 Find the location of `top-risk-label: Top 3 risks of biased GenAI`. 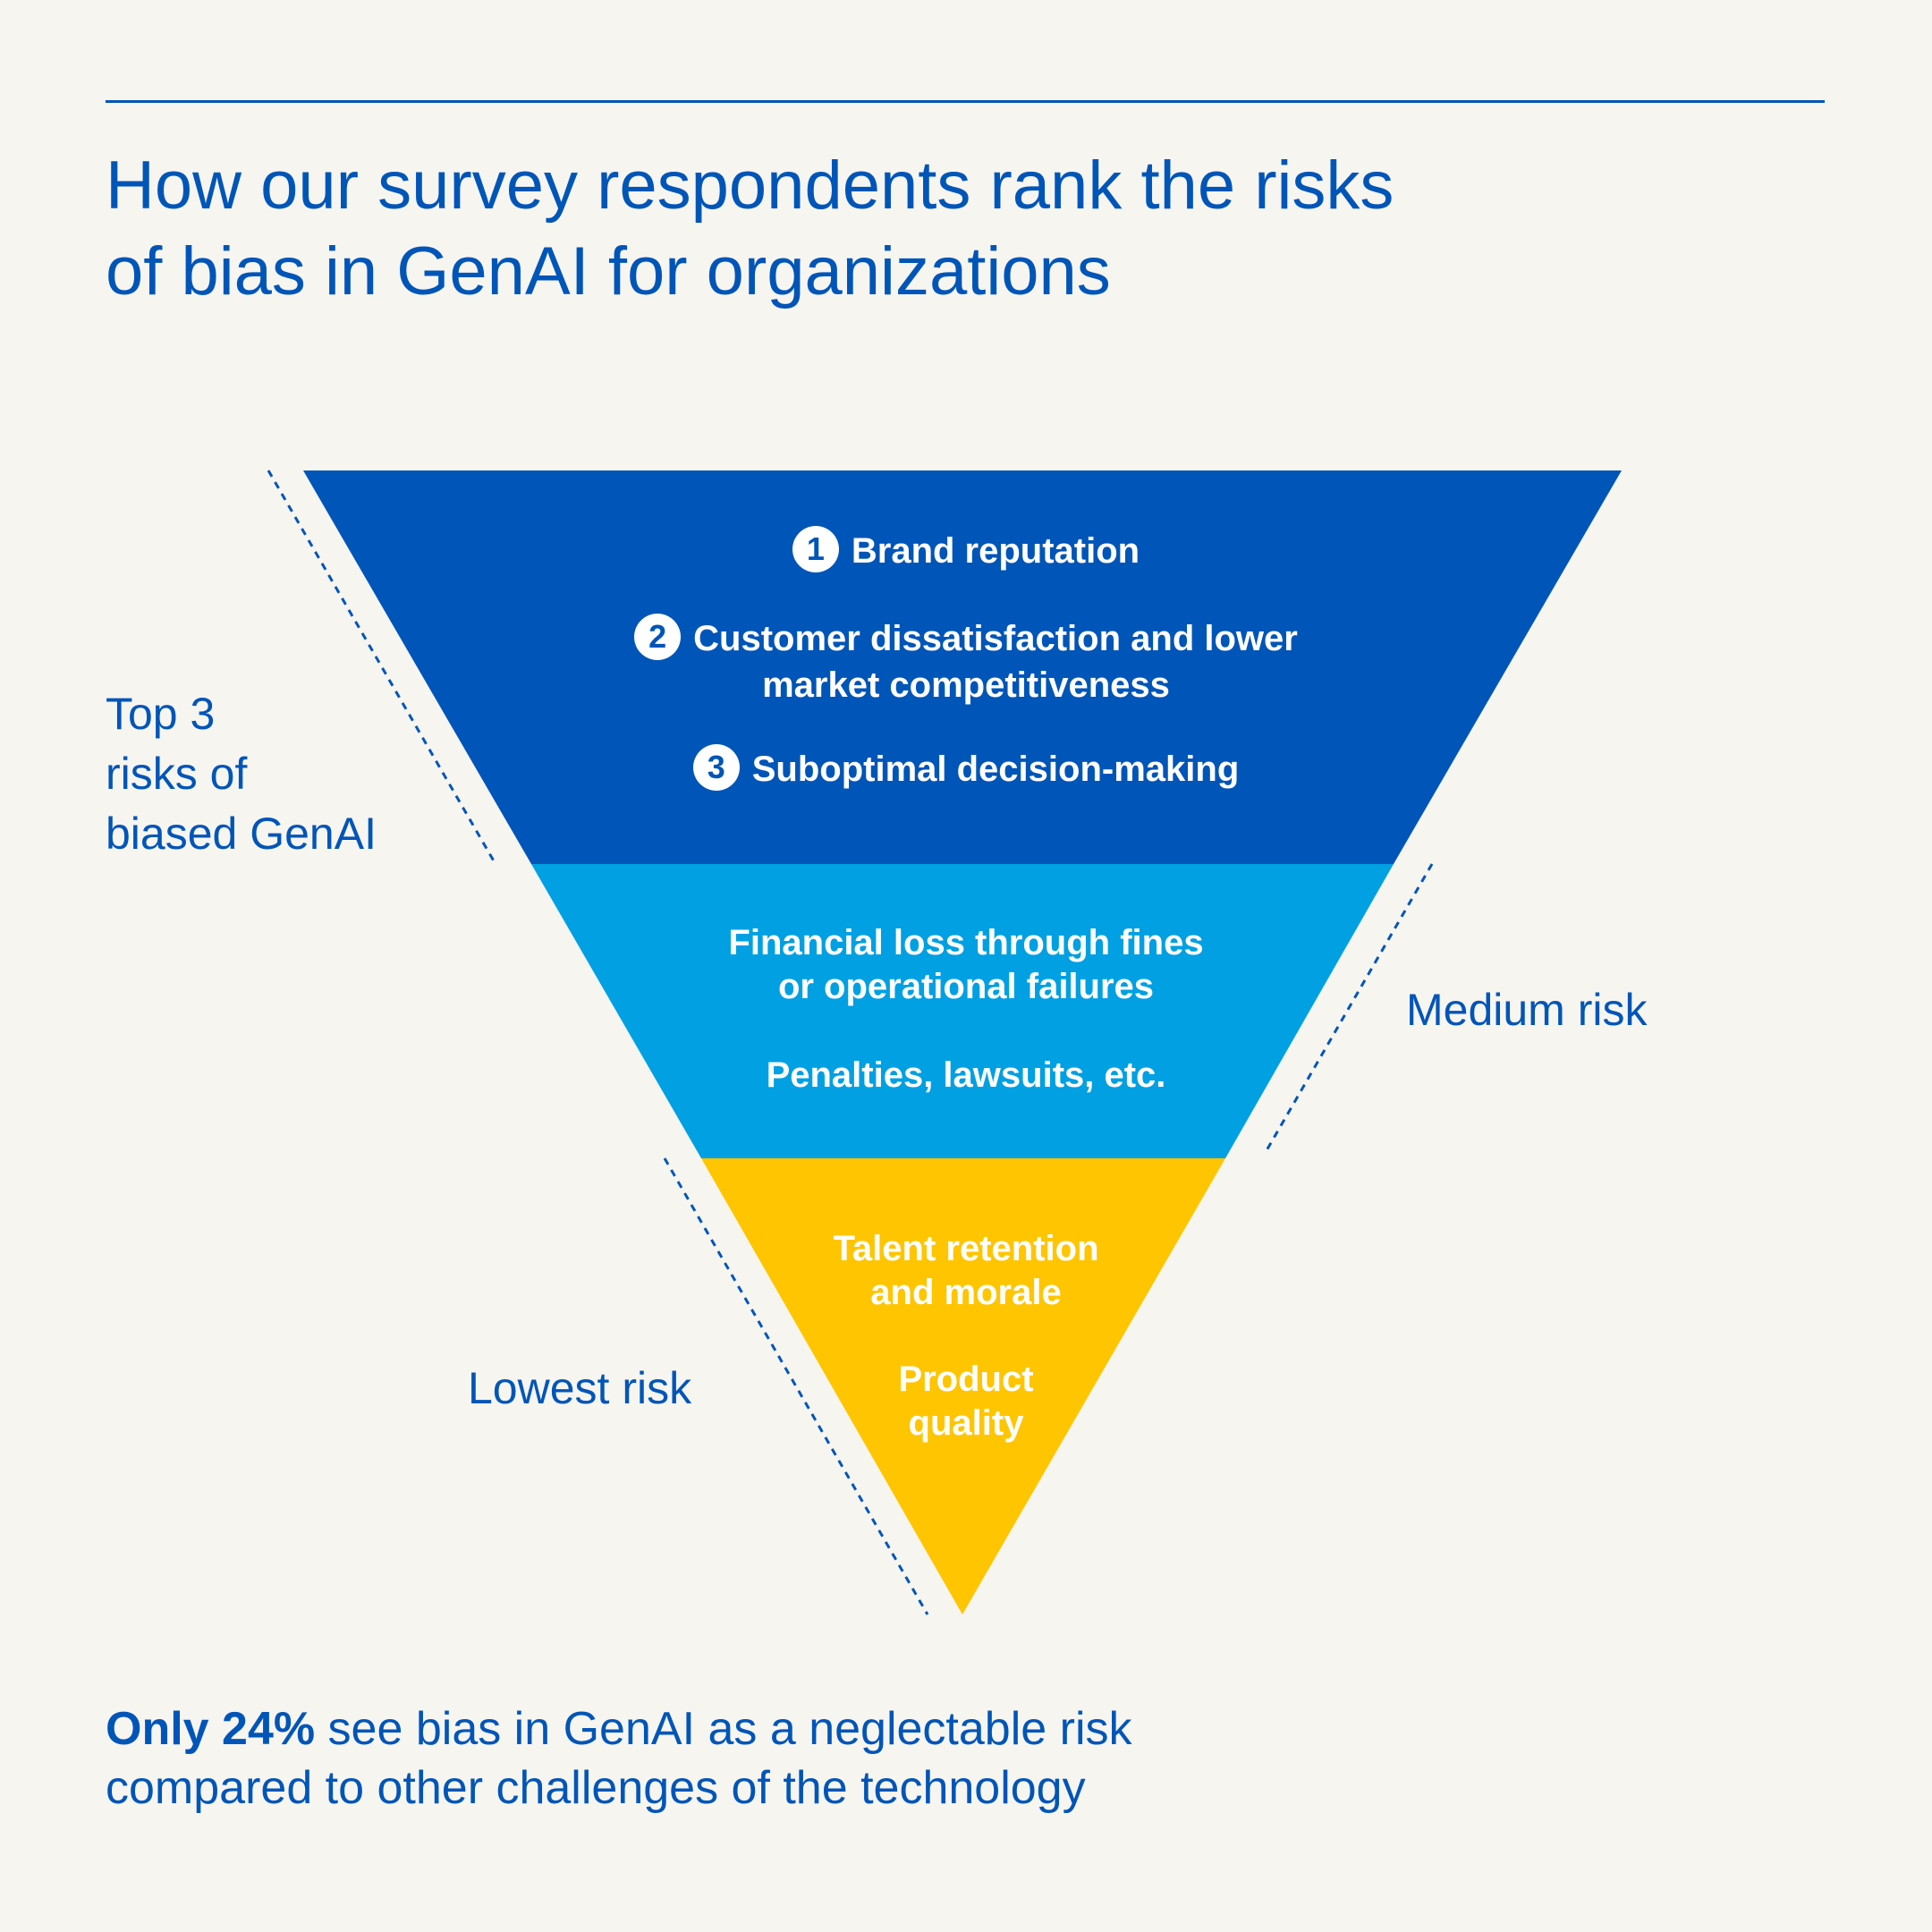

top-risk-label: Top 3 risks of biased GenAI is located at coordinates (241, 774).